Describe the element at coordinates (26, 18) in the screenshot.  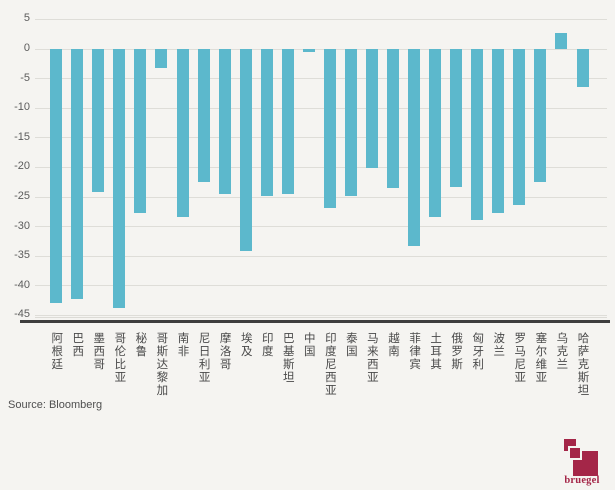
I see `y-tick-label-5: 5` at that location.